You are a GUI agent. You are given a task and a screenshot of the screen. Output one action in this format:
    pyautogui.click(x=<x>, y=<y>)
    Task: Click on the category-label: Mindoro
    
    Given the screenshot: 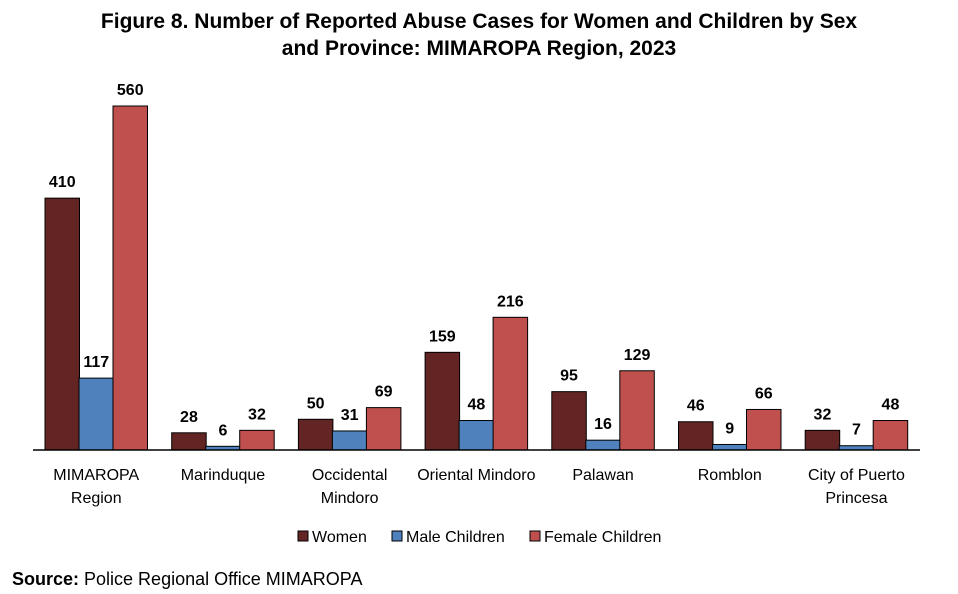 What is the action you would take?
    pyautogui.click(x=350, y=498)
    